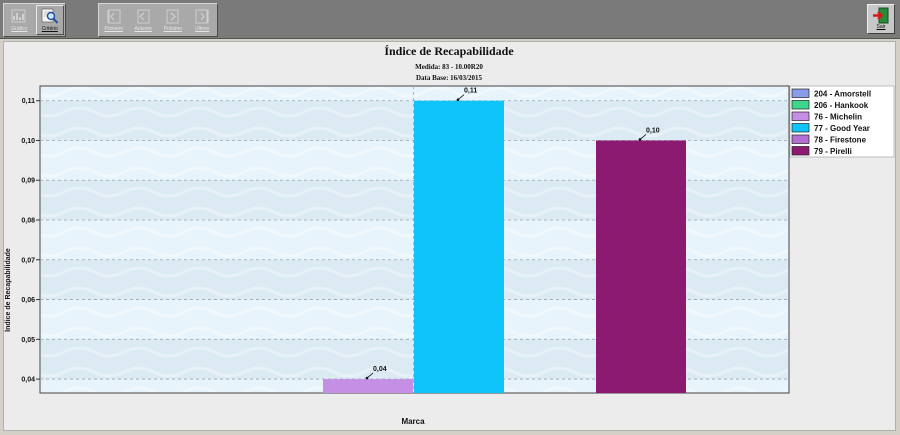  Describe the element at coordinates (28, 300) in the screenshot. I see `y-tick-label: 0,06` at that location.